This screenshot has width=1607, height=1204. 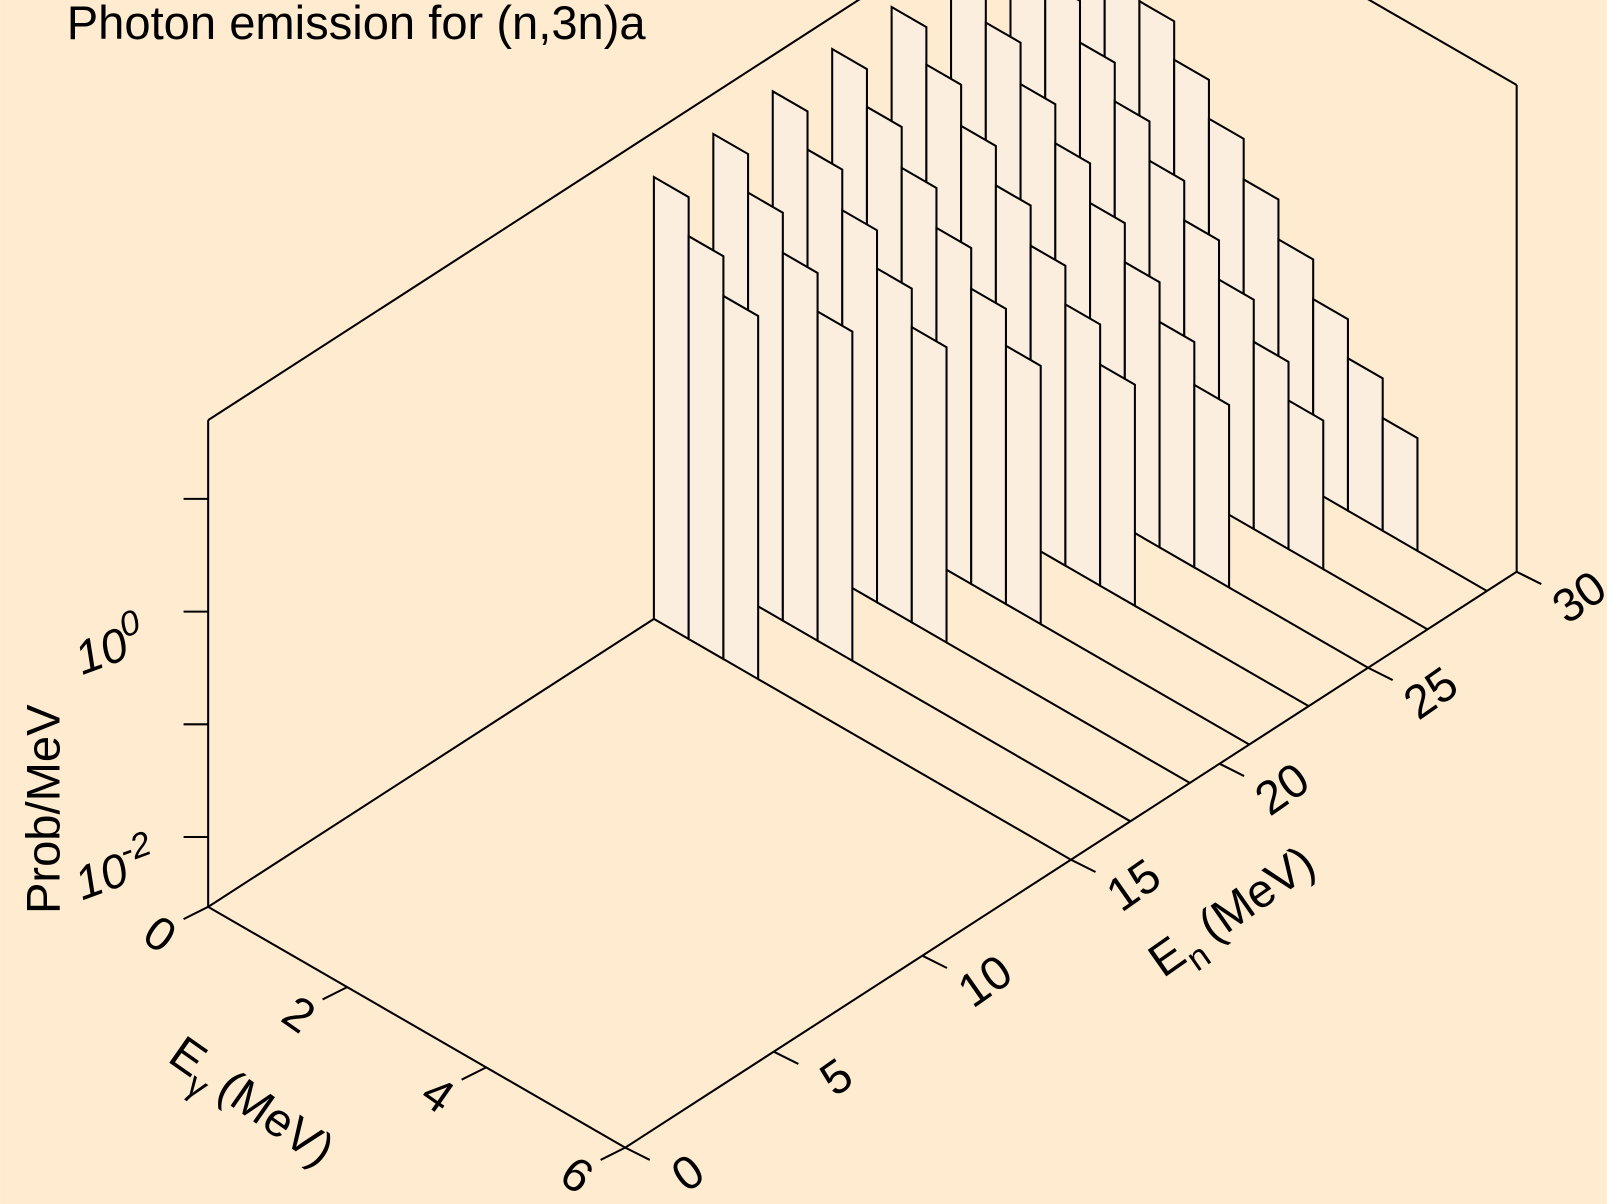 I want to click on x-axis, so click(x=416, y=1027).